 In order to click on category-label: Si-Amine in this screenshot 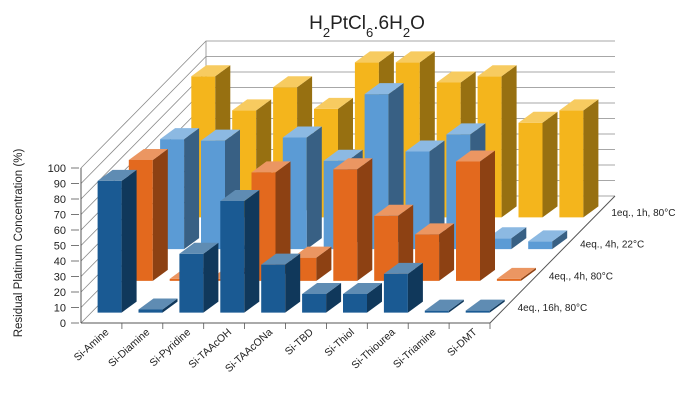, I will do `click(92, 345)`.